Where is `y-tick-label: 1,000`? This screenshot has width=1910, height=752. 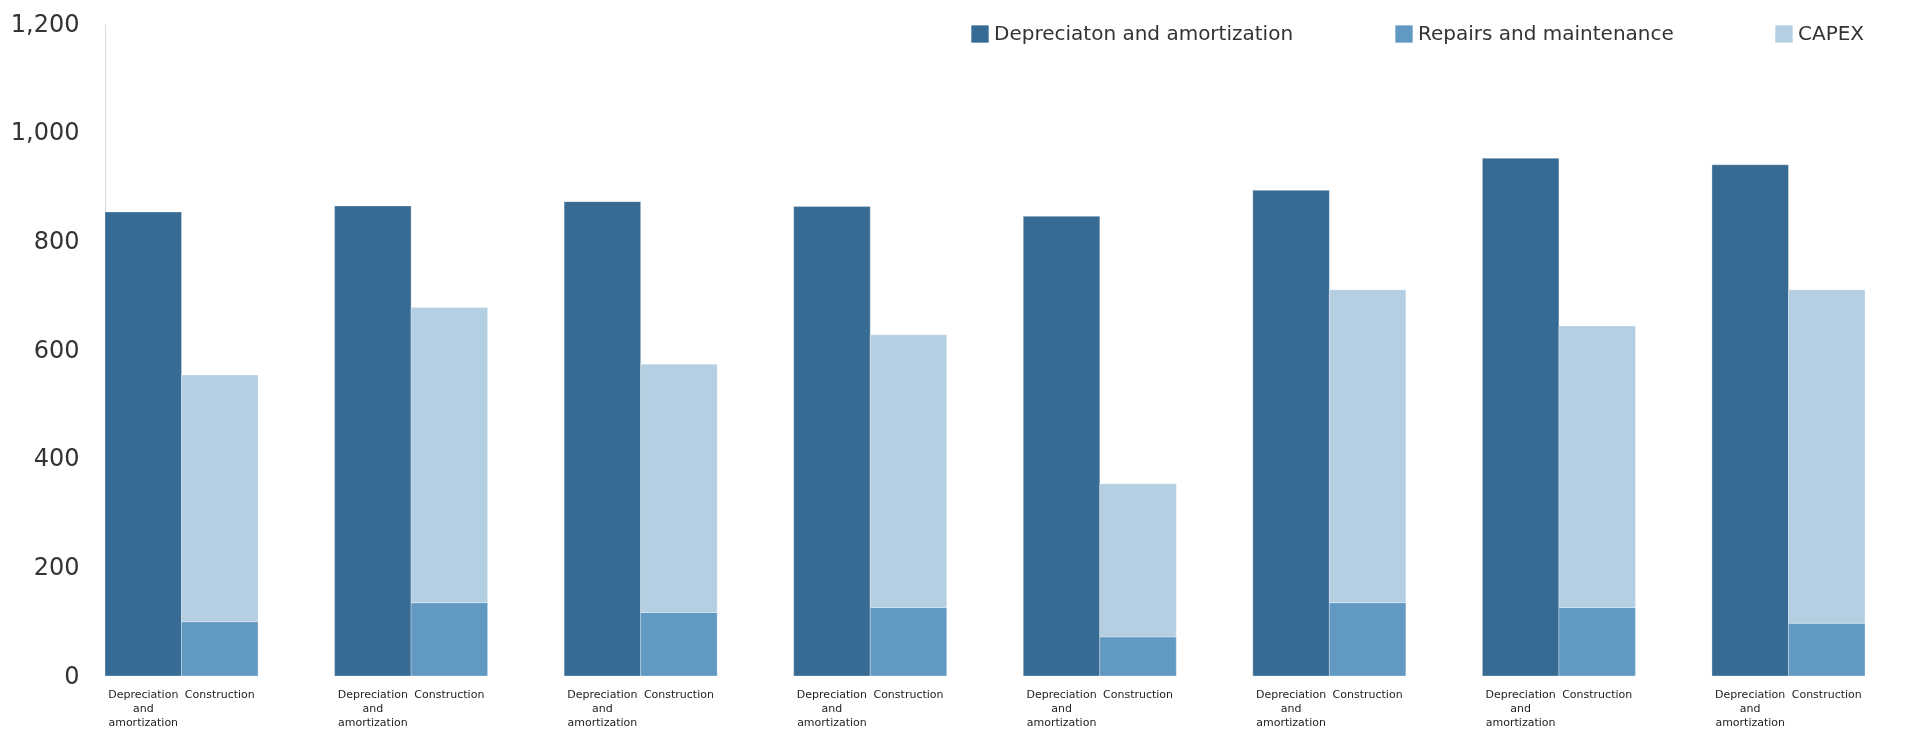 y-tick-label: 1,000 is located at coordinates (45, 132).